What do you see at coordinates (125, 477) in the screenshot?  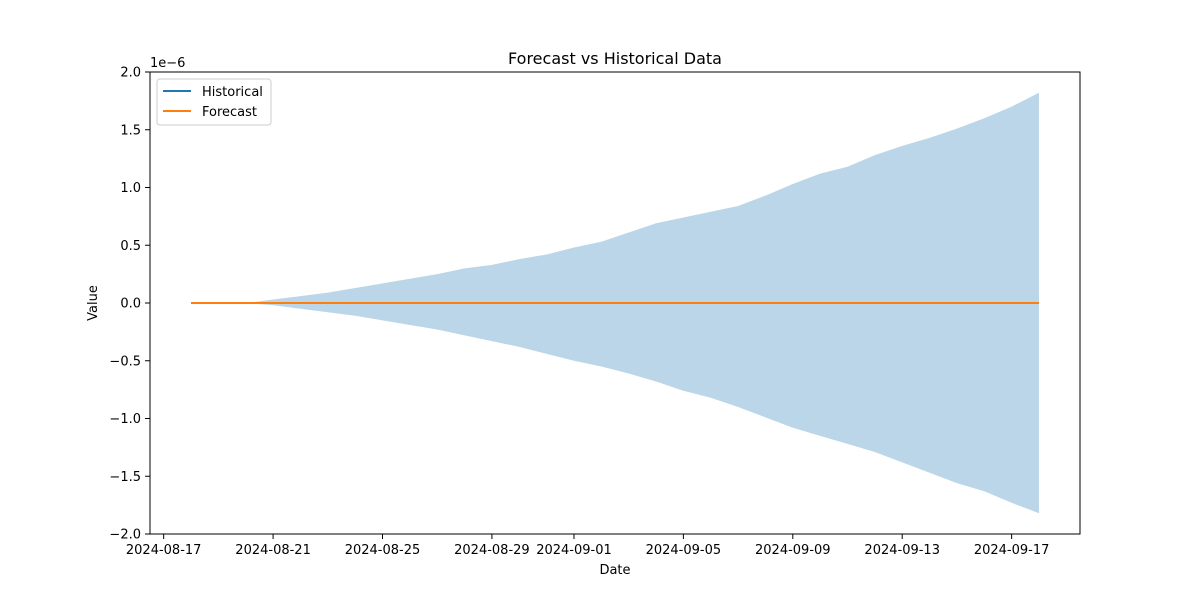 I see `y-tick-label: −1.5` at bounding box center [125, 477].